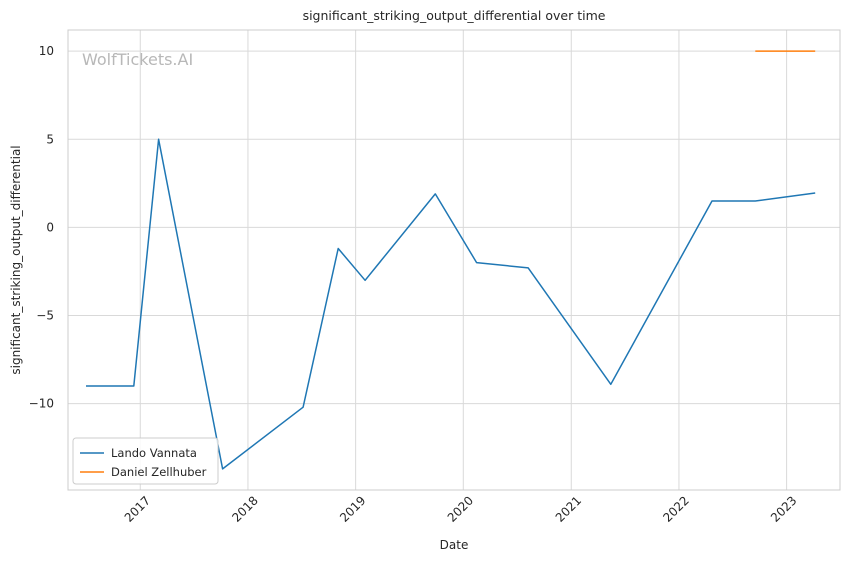  I want to click on y-axis-title: significant_striking_output_differential, so click(16, 259).